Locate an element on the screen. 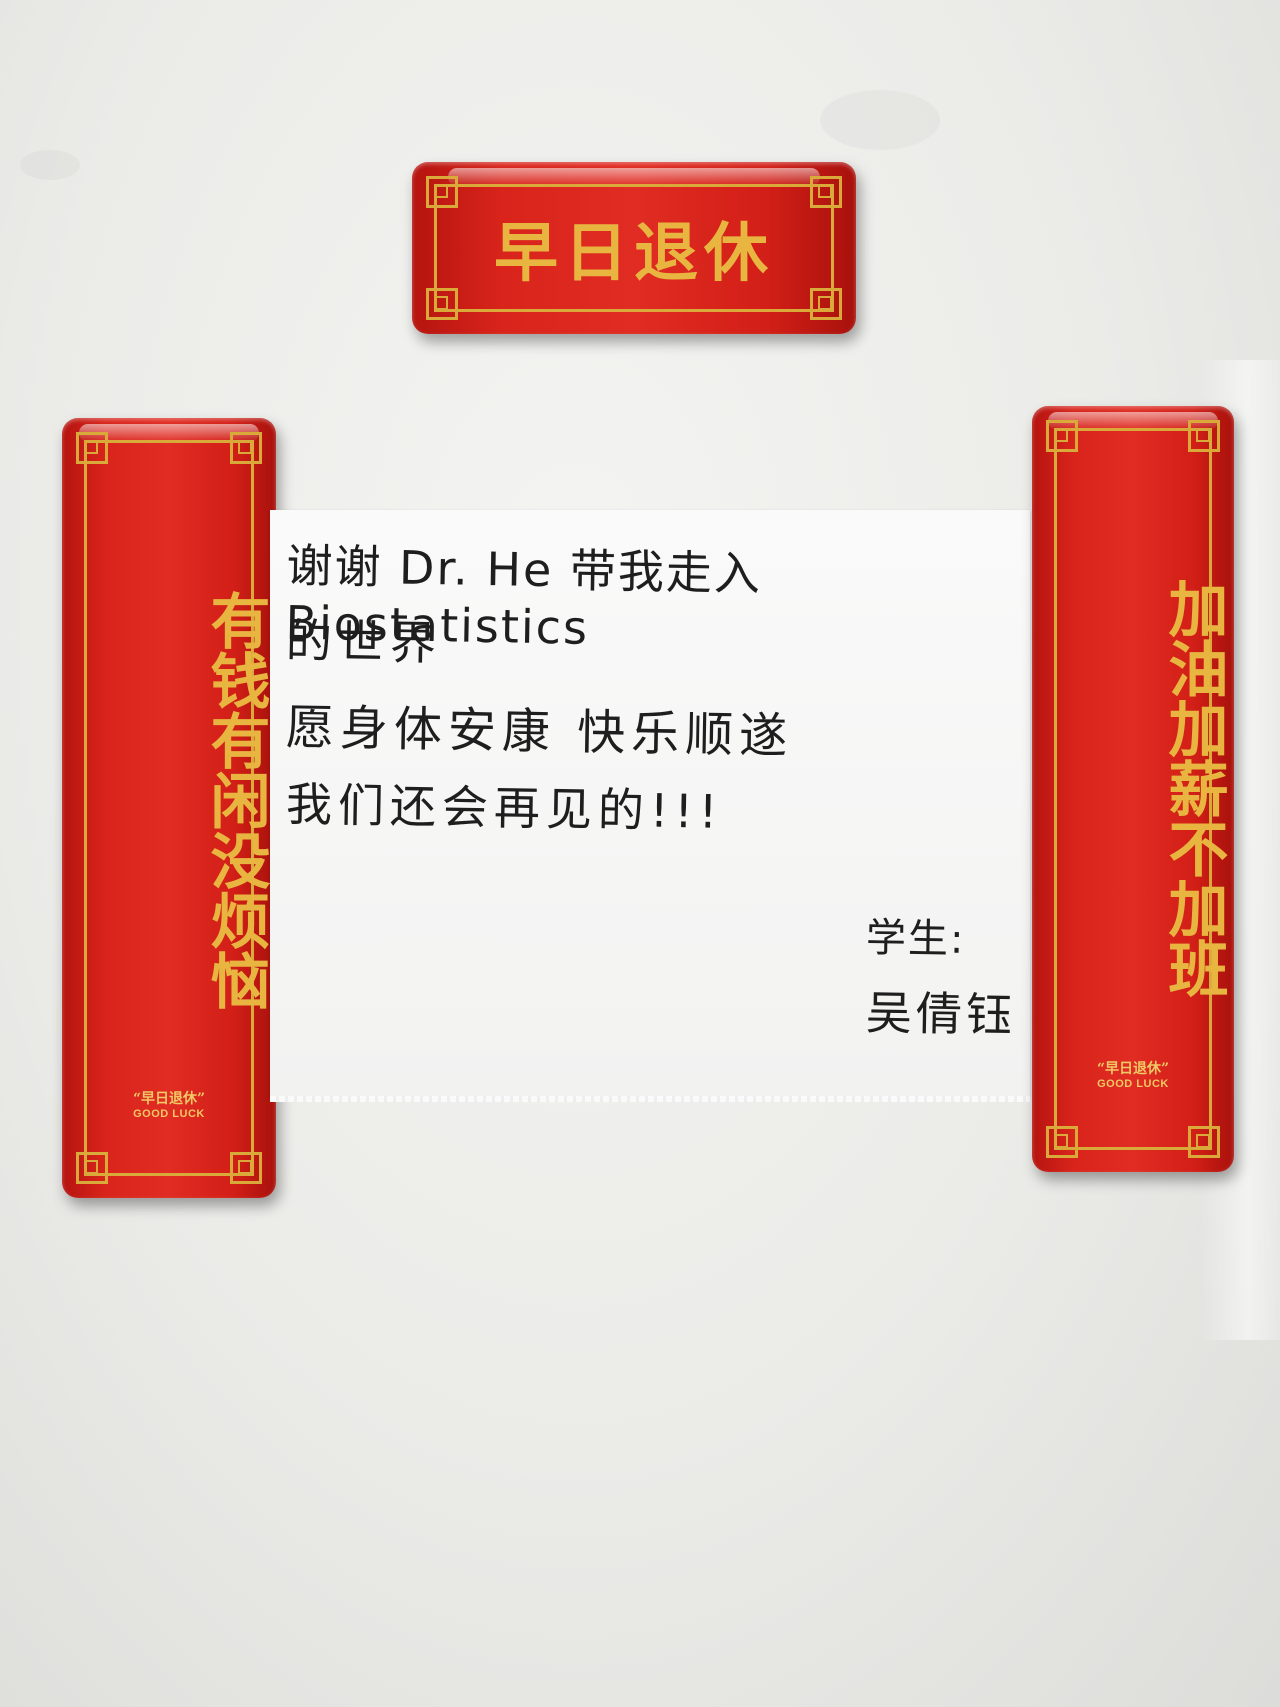  right-plaque-brand: “早日退休” GOOD LUCK is located at coordinates (1133, 1074).